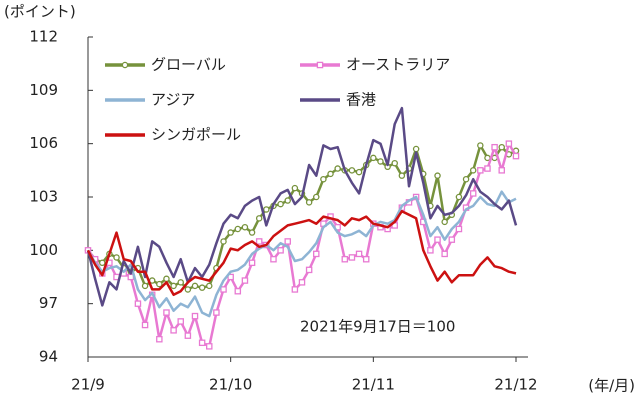  What do you see at coordinates (88, 385) in the screenshot?
I see `x-tick-label: 21/9` at bounding box center [88, 385].